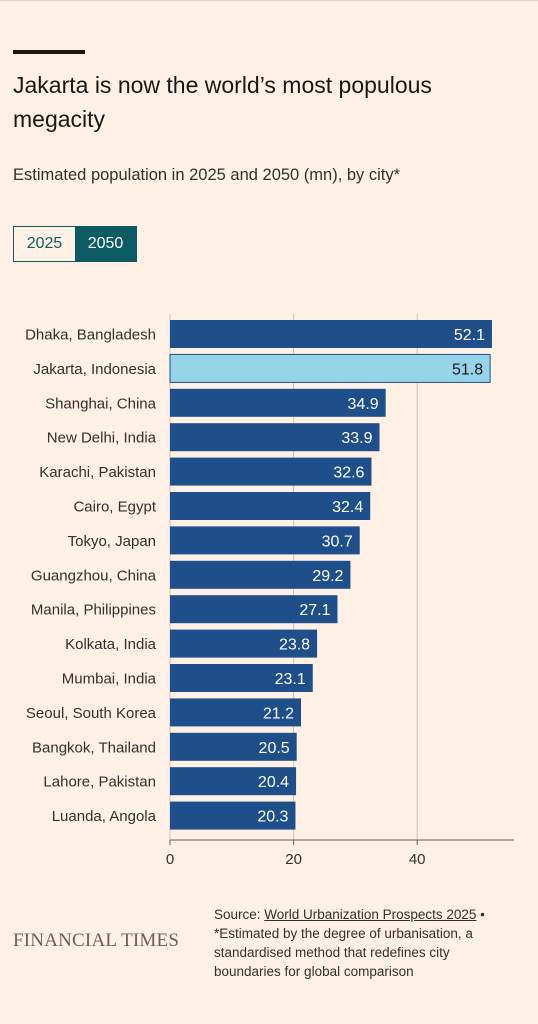 This screenshot has height=1024, width=538. Describe the element at coordinates (293, 859) in the screenshot. I see `x-tick-label: 20` at that location.